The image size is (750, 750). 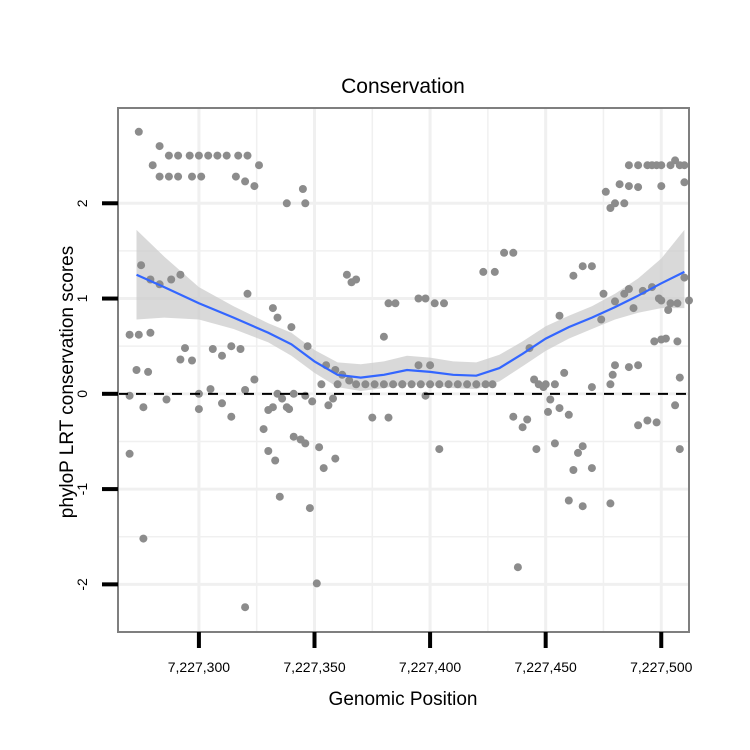 I want to click on x-tick-label: 7,227,300, so click(x=199, y=667).